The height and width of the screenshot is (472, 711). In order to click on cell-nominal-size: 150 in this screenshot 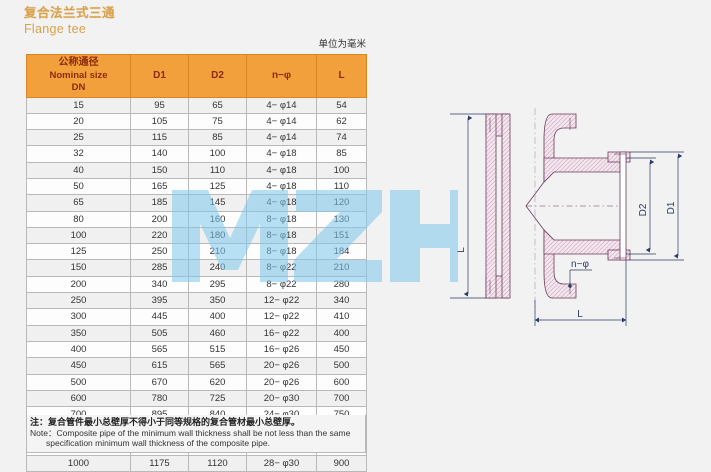, I will do `click(78, 268)`.